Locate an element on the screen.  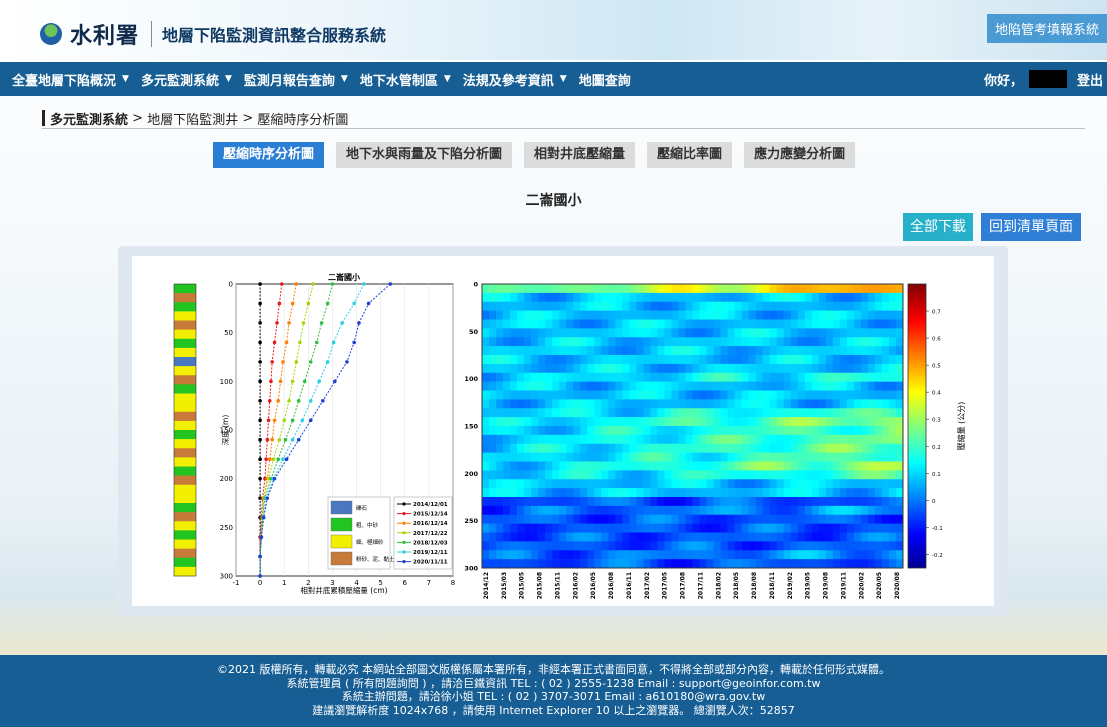
nav-item-regulations: 法規及參考資訊 ▼ is located at coordinates (514, 81).